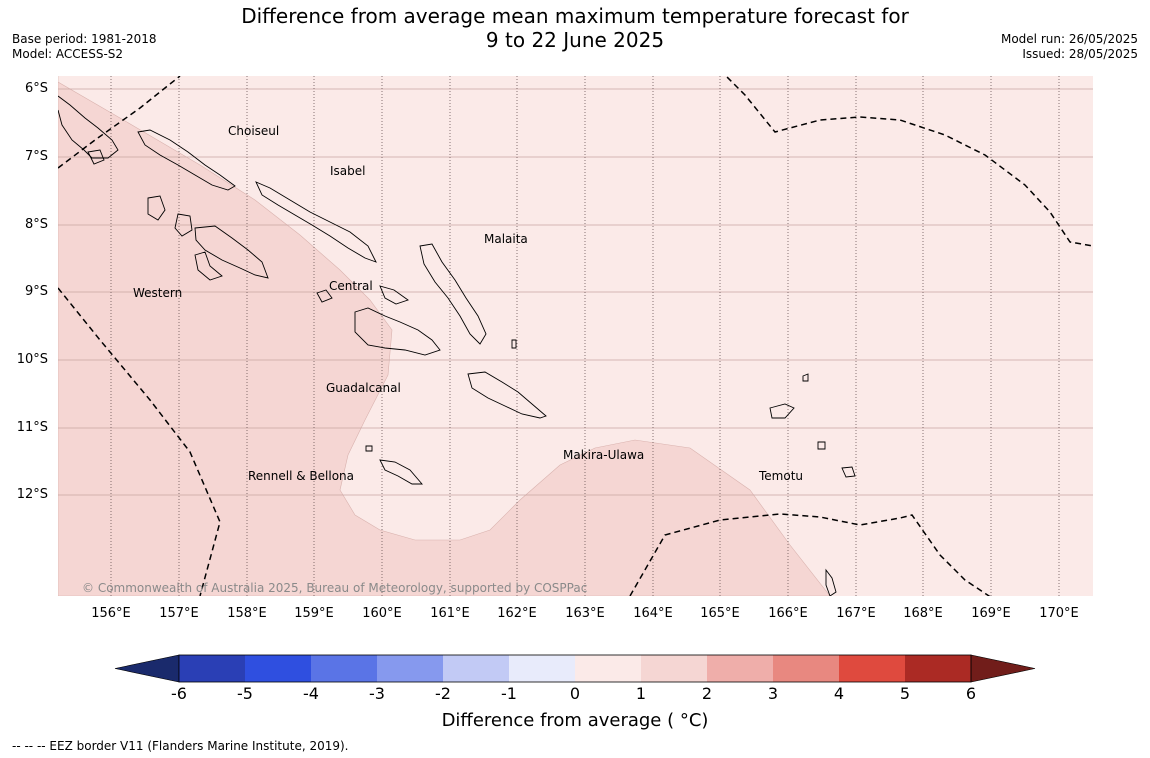 The image size is (1150, 758). I want to click on region-label-makira-ulawa: Makira-Ulawa, so click(604, 455).